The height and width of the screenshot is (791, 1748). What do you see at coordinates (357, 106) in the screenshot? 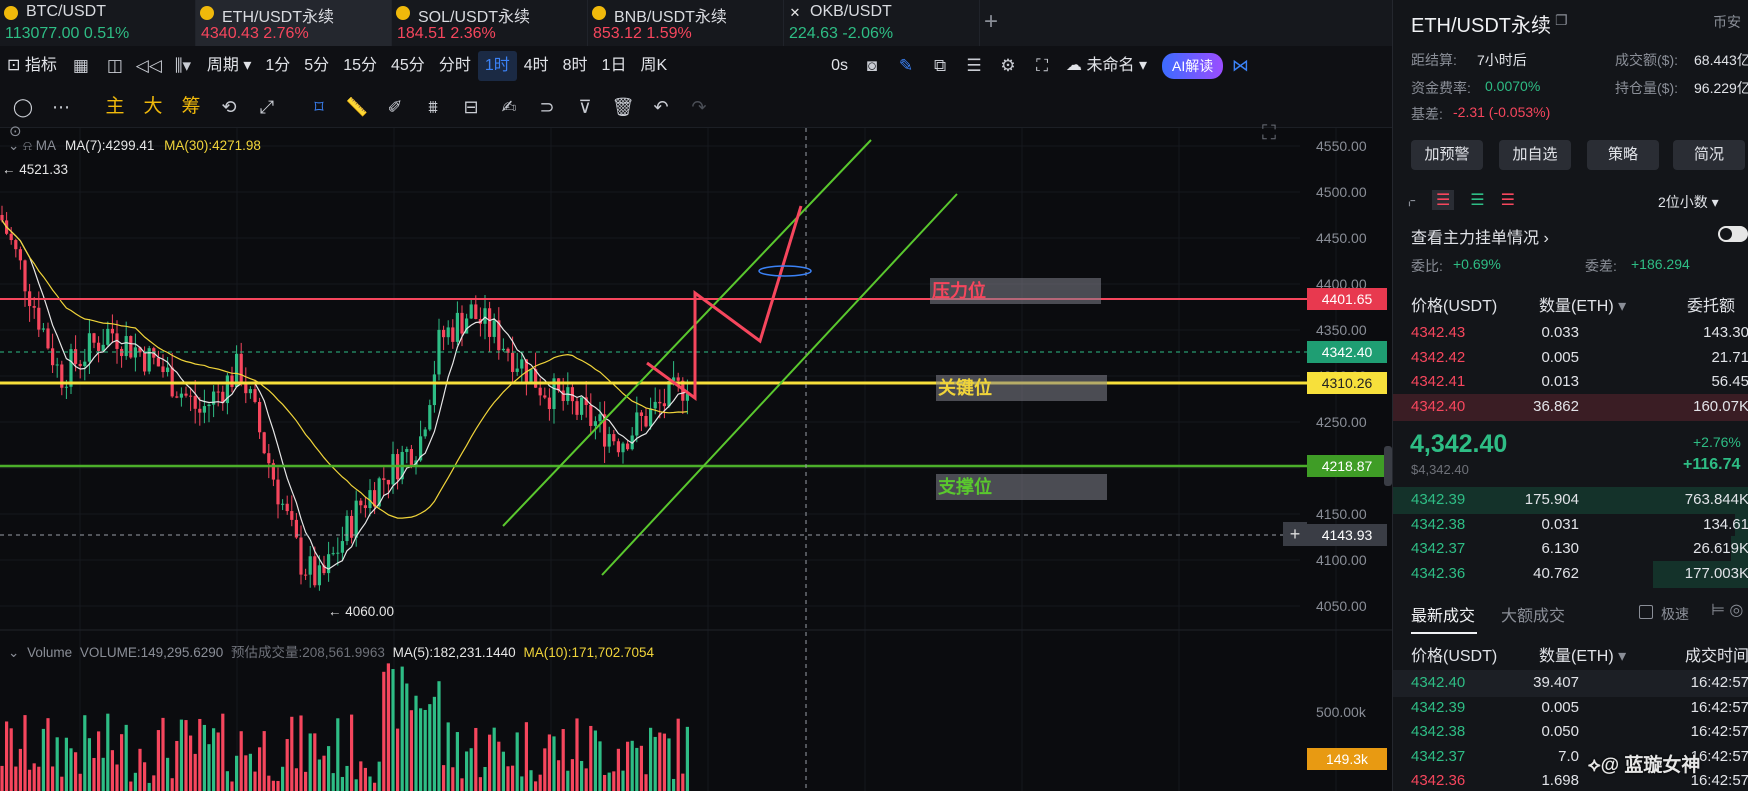
I see `ruler-icon: 📏` at bounding box center [357, 106].